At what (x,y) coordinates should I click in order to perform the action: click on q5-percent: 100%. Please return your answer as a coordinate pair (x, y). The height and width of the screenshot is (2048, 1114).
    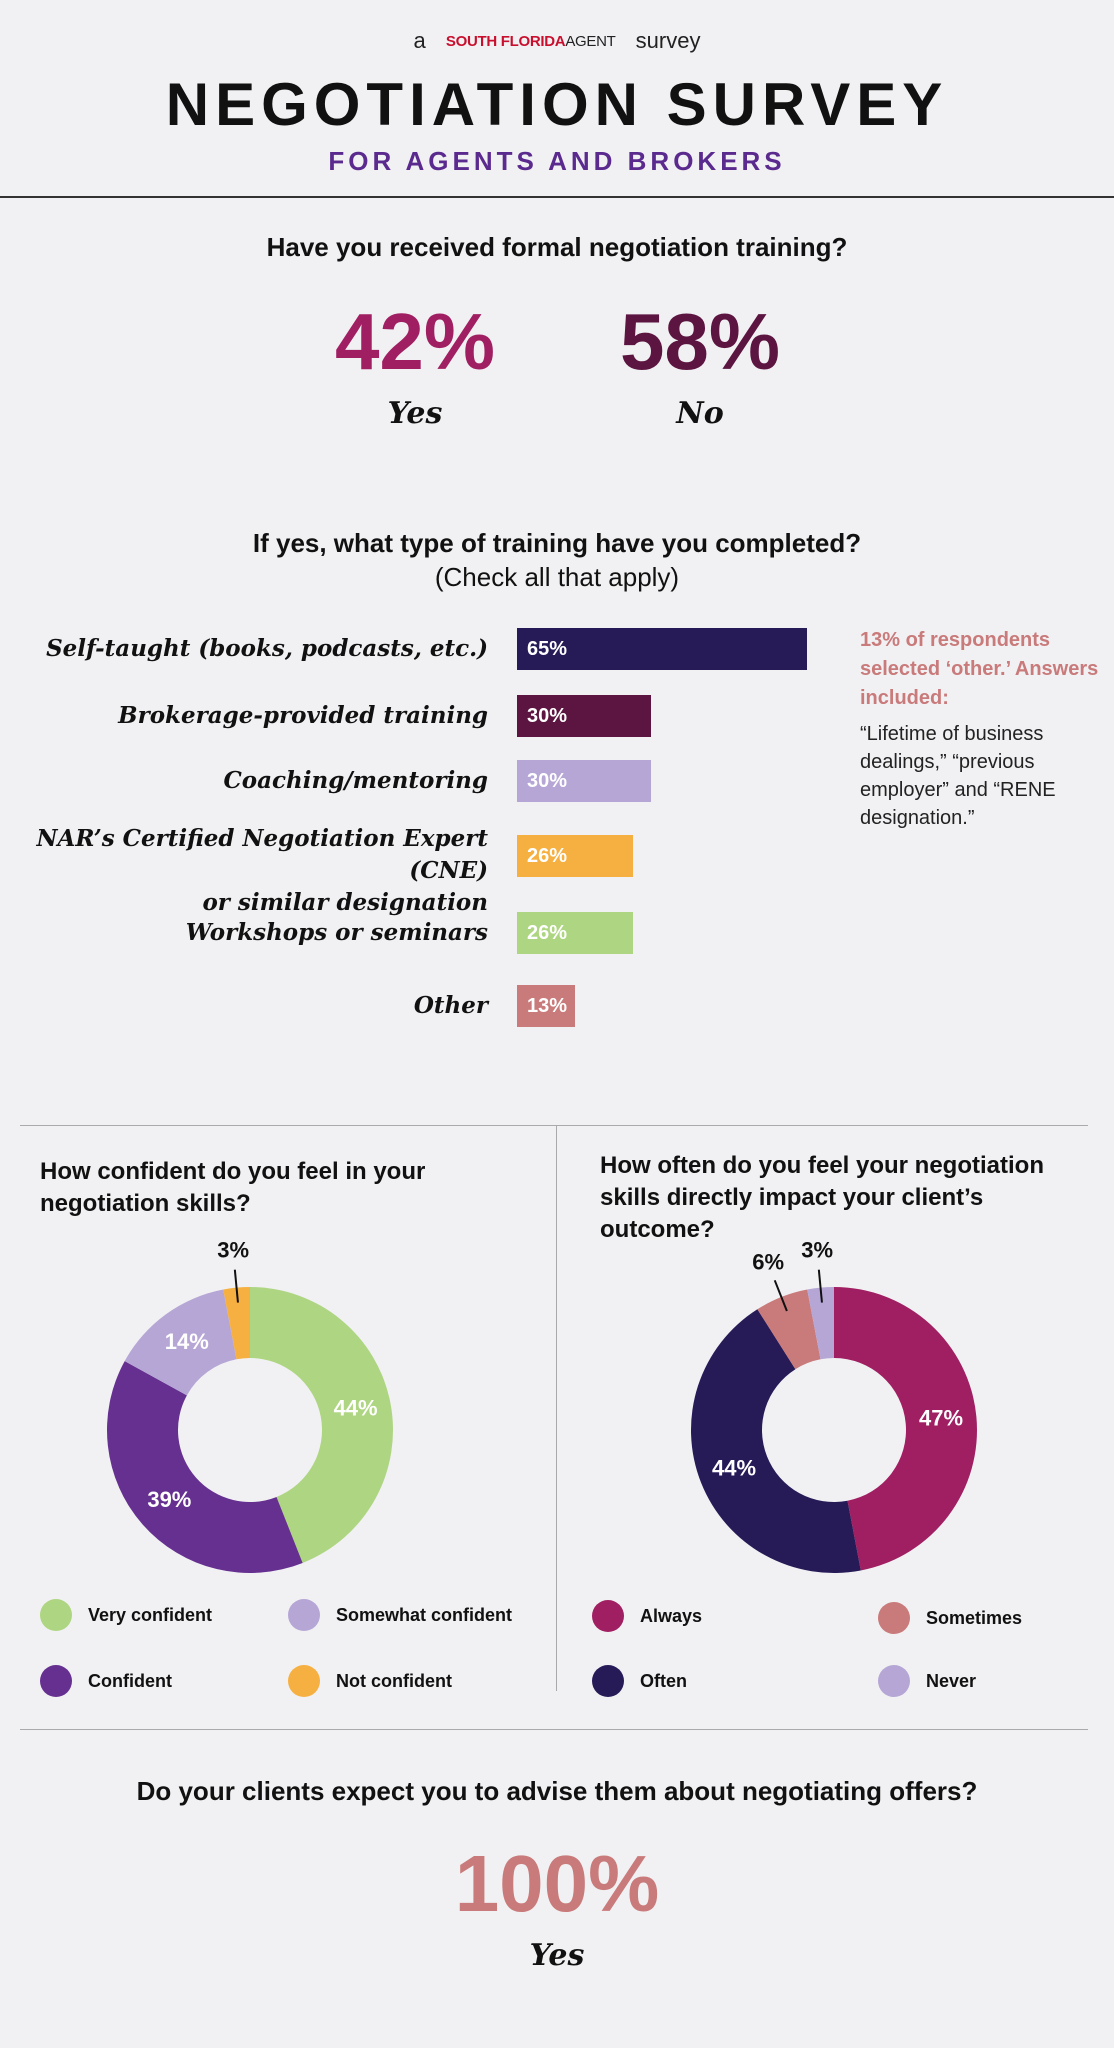
    Looking at the image, I should click on (557, 1883).